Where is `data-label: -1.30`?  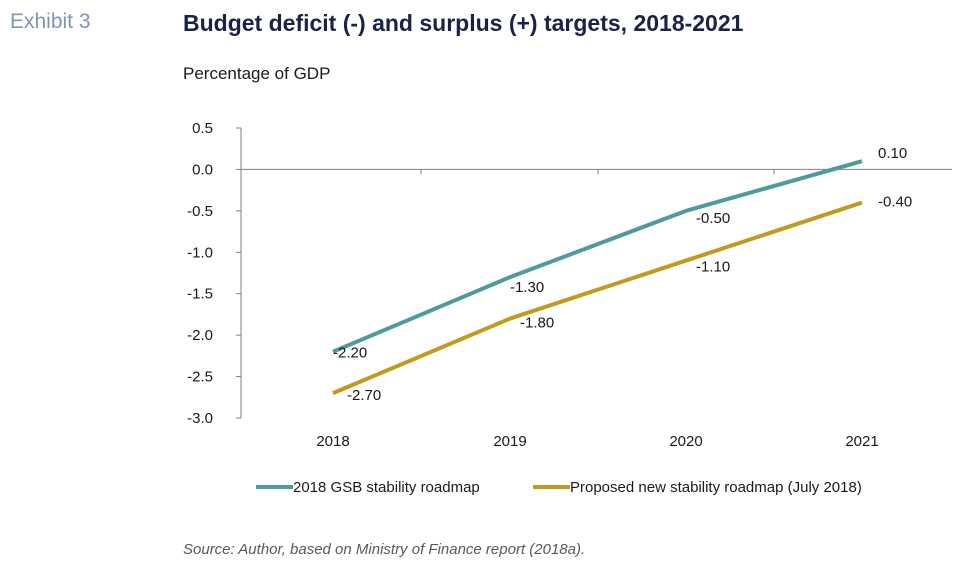
data-label: -1.30 is located at coordinates (527, 287).